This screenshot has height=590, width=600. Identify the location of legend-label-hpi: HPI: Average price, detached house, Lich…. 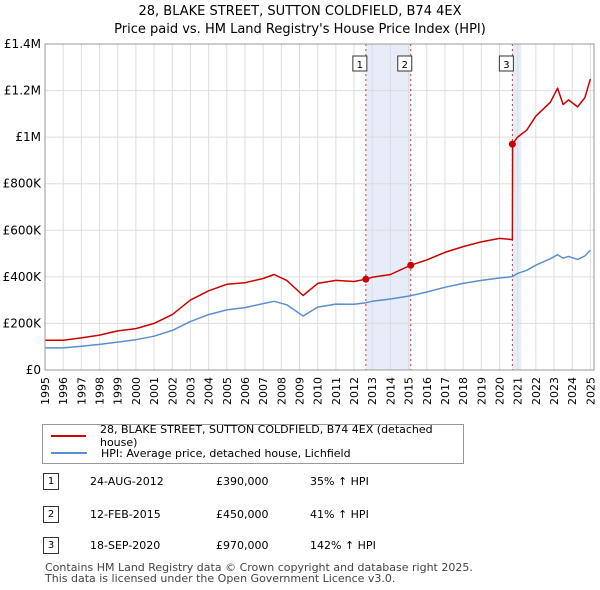
(226, 453).